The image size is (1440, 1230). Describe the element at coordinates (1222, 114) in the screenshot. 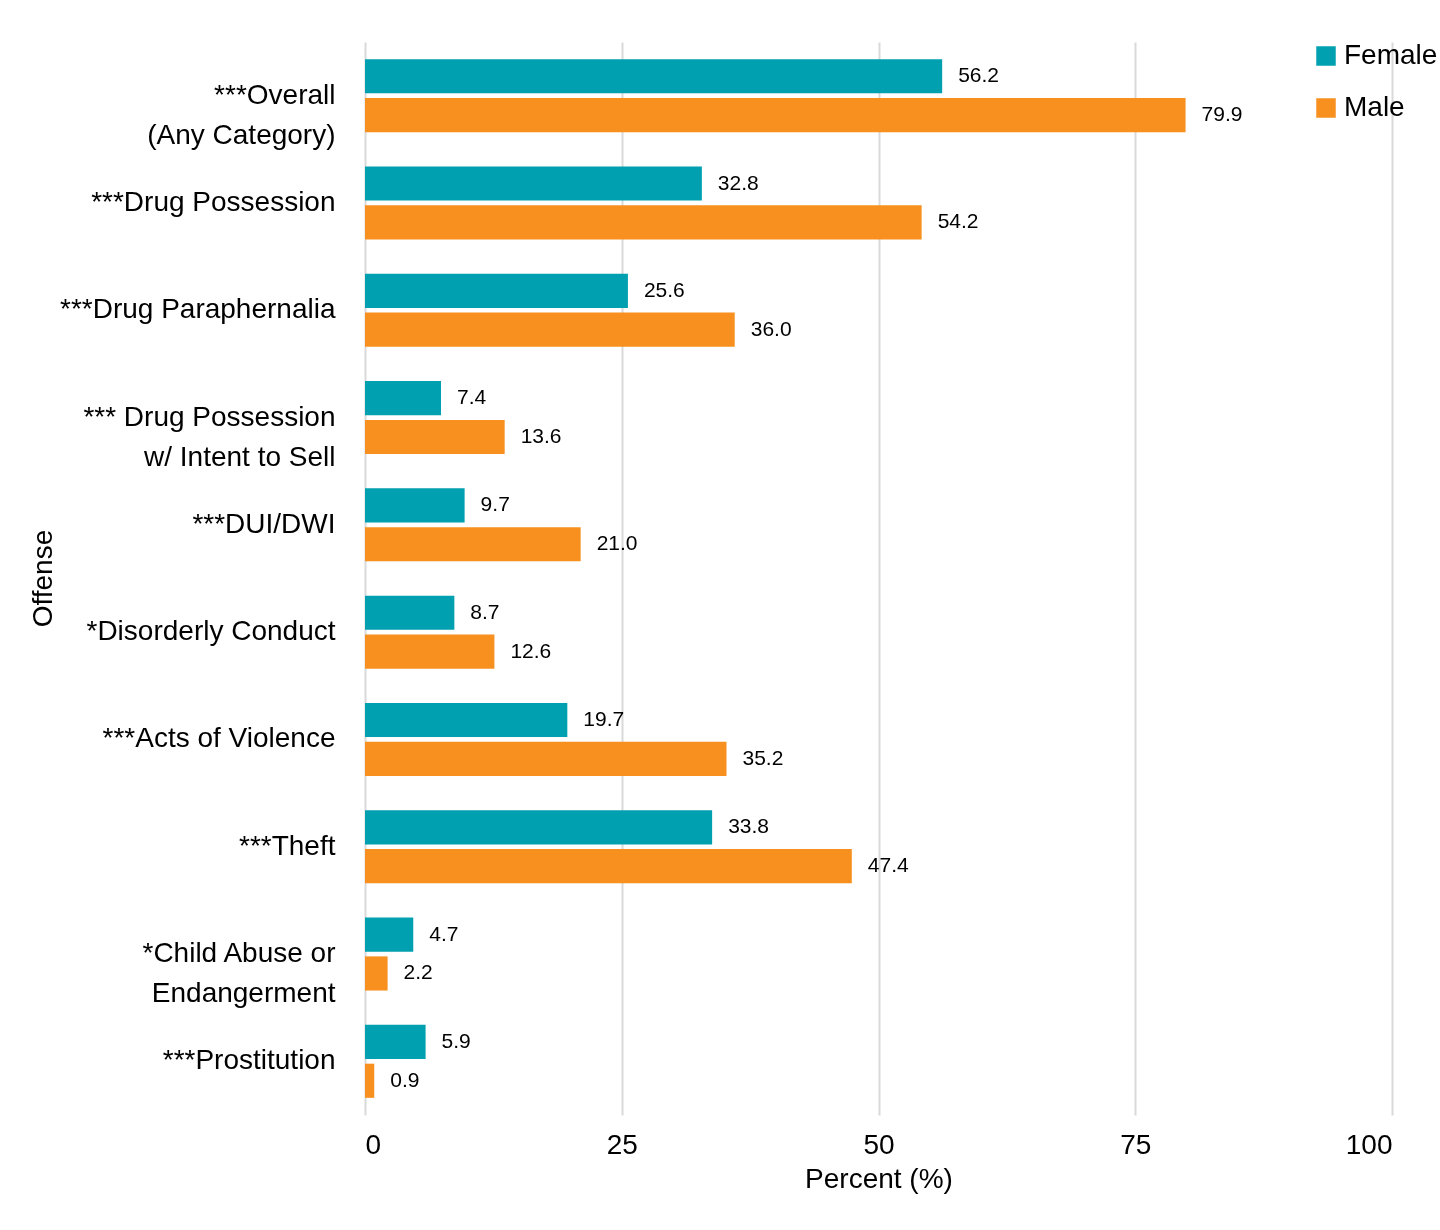

I see `data-label: 79.9` at that location.